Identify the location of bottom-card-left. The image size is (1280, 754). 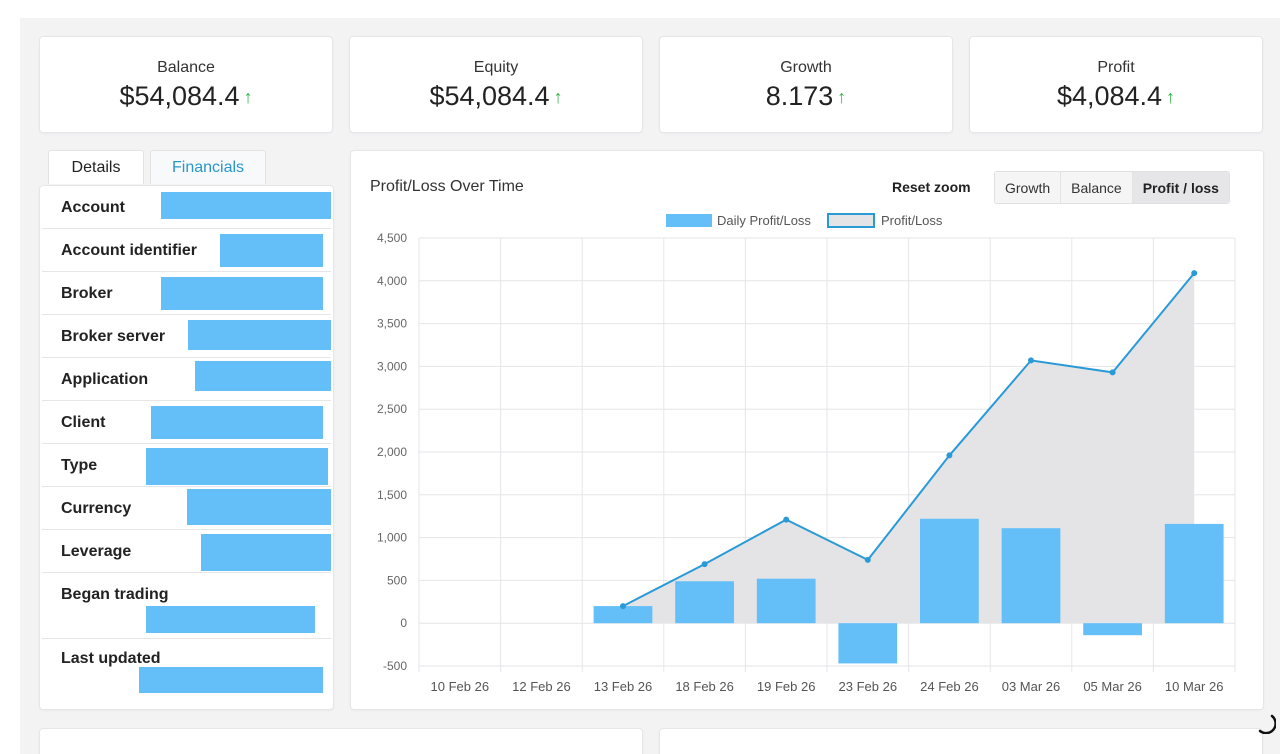
(341, 741).